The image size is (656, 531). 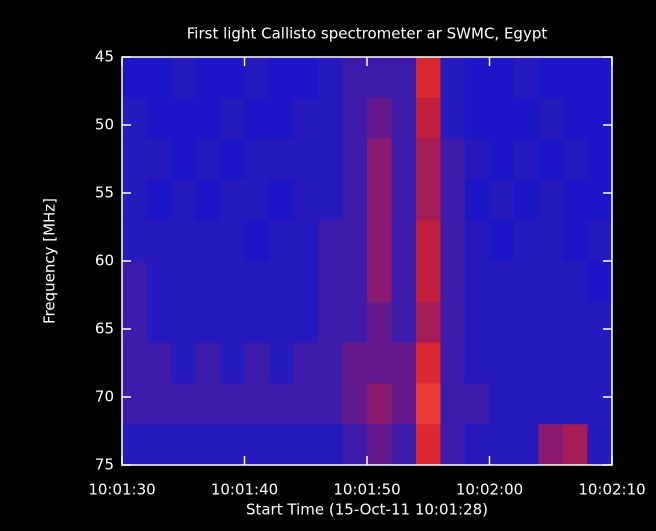 What do you see at coordinates (104, 397) in the screenshot?
I see `y-tick-label: 70` at bounding box center [104, 397].